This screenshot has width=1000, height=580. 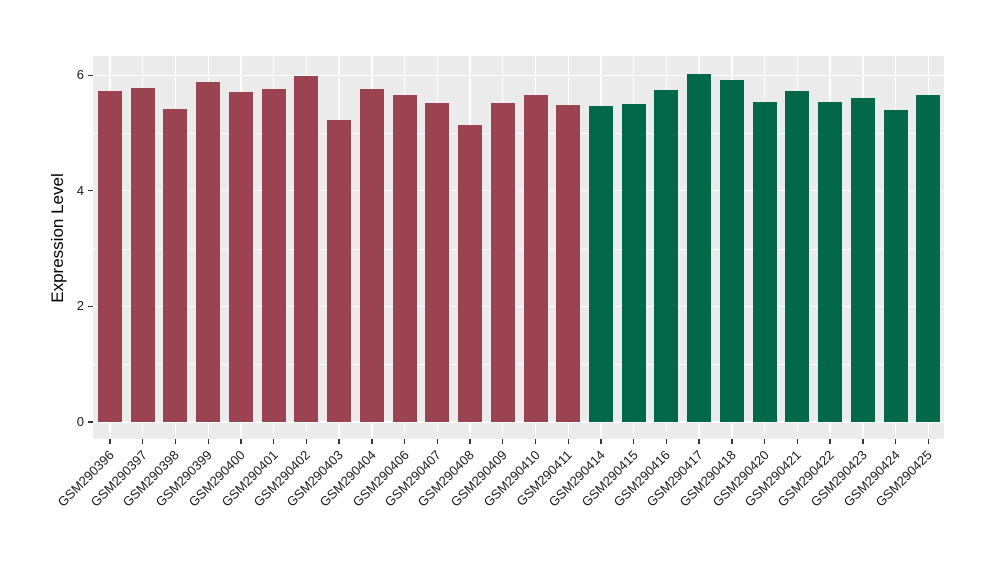 I want to click on bar-GSM290420, so click(x=764, y=261).